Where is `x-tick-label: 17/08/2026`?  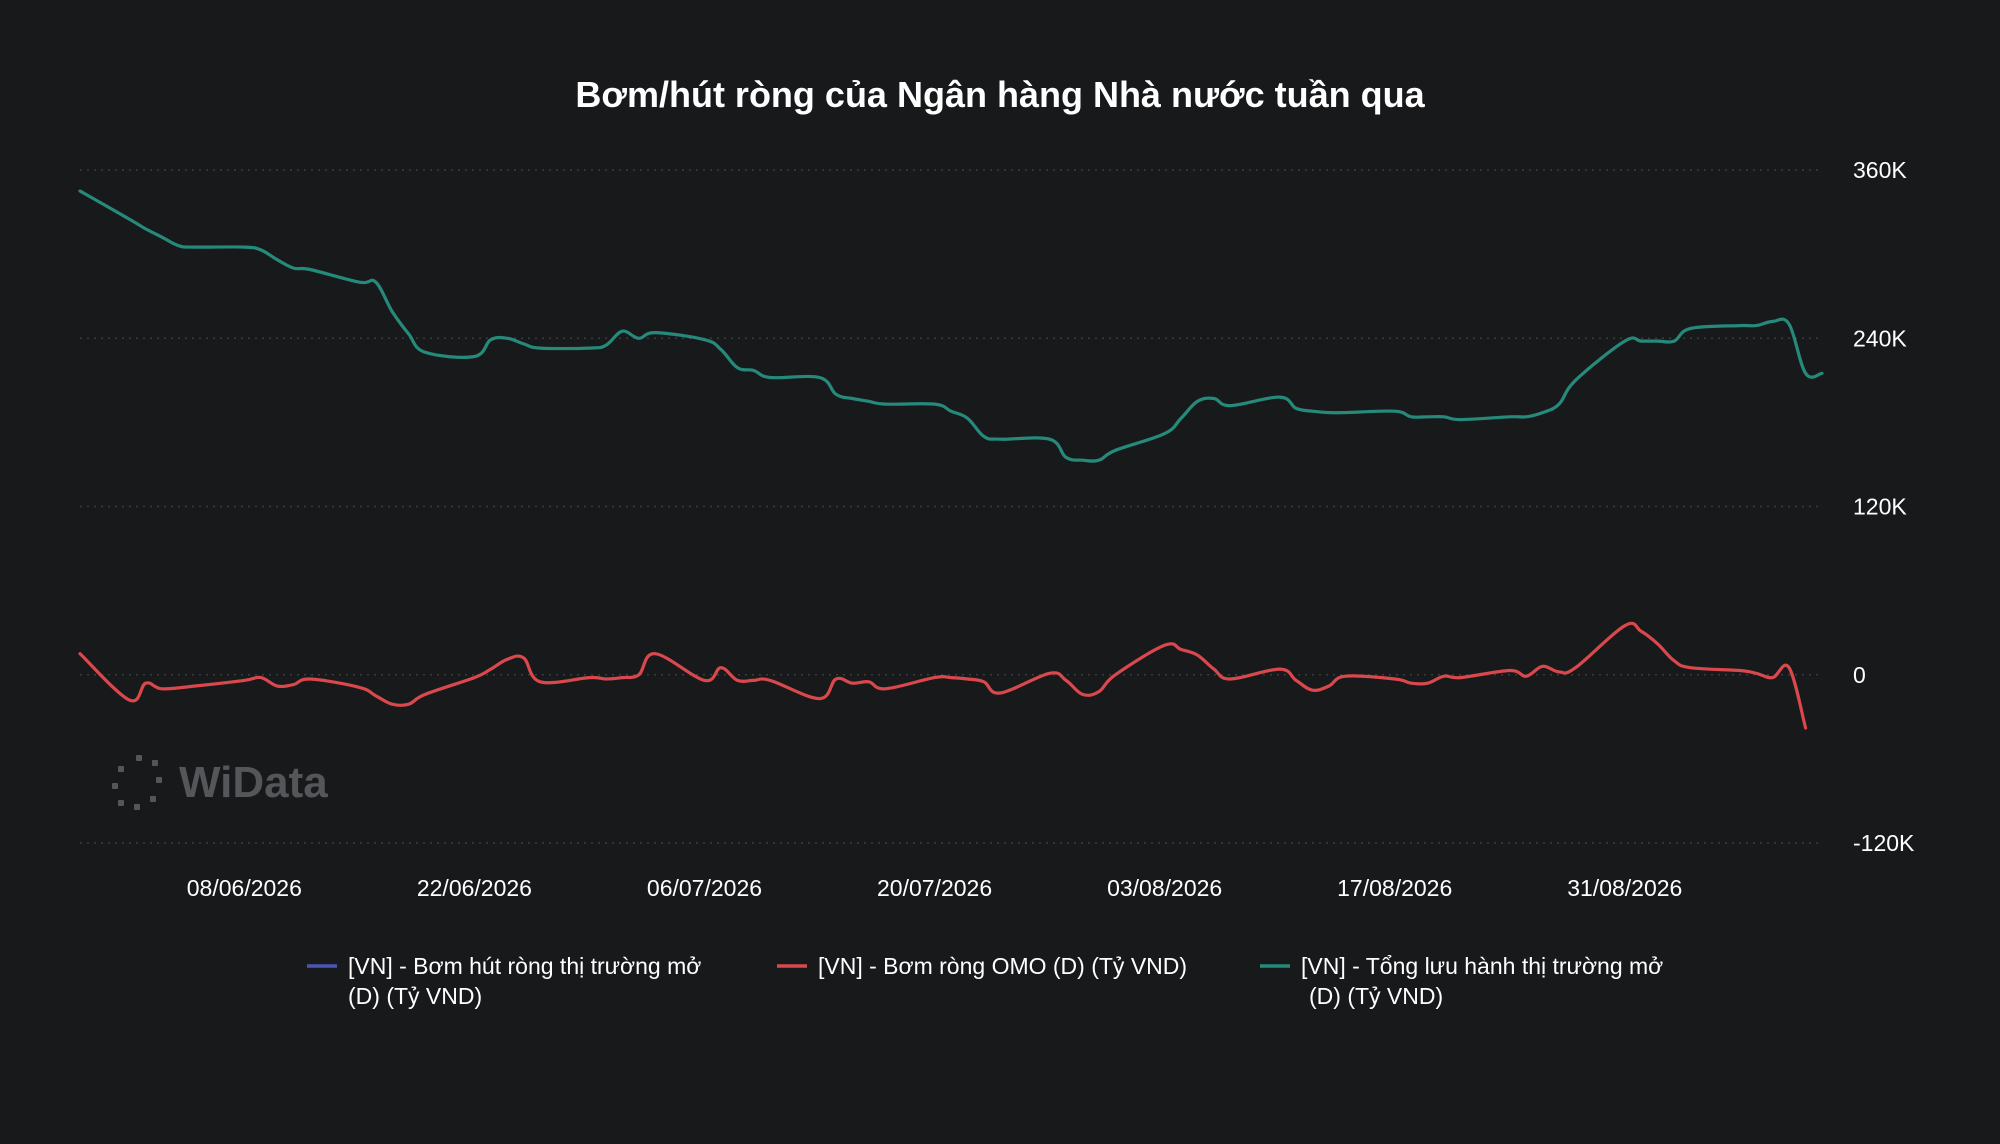 x-tick-label: 17/08/2026 is located at coordinates (1394, 888).